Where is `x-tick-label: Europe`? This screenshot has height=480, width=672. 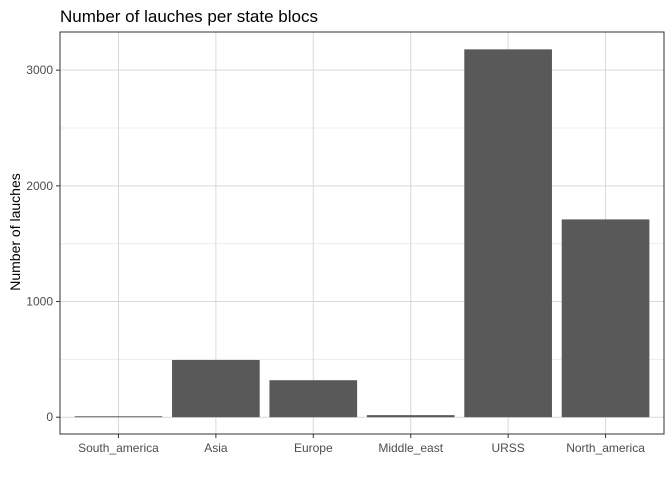 x-tick-label: Europe is located at coordinates (313, 448).